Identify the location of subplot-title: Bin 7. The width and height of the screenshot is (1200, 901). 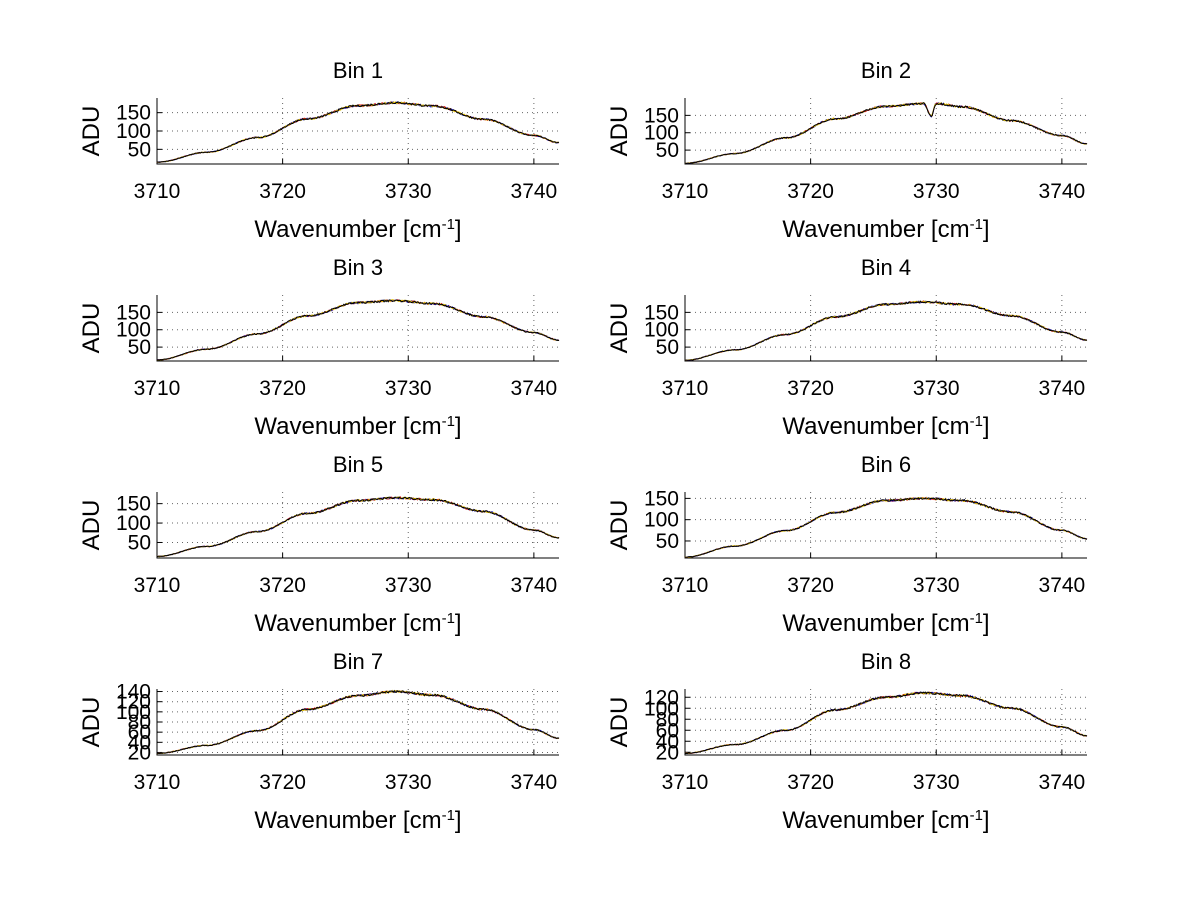
(358, 661).